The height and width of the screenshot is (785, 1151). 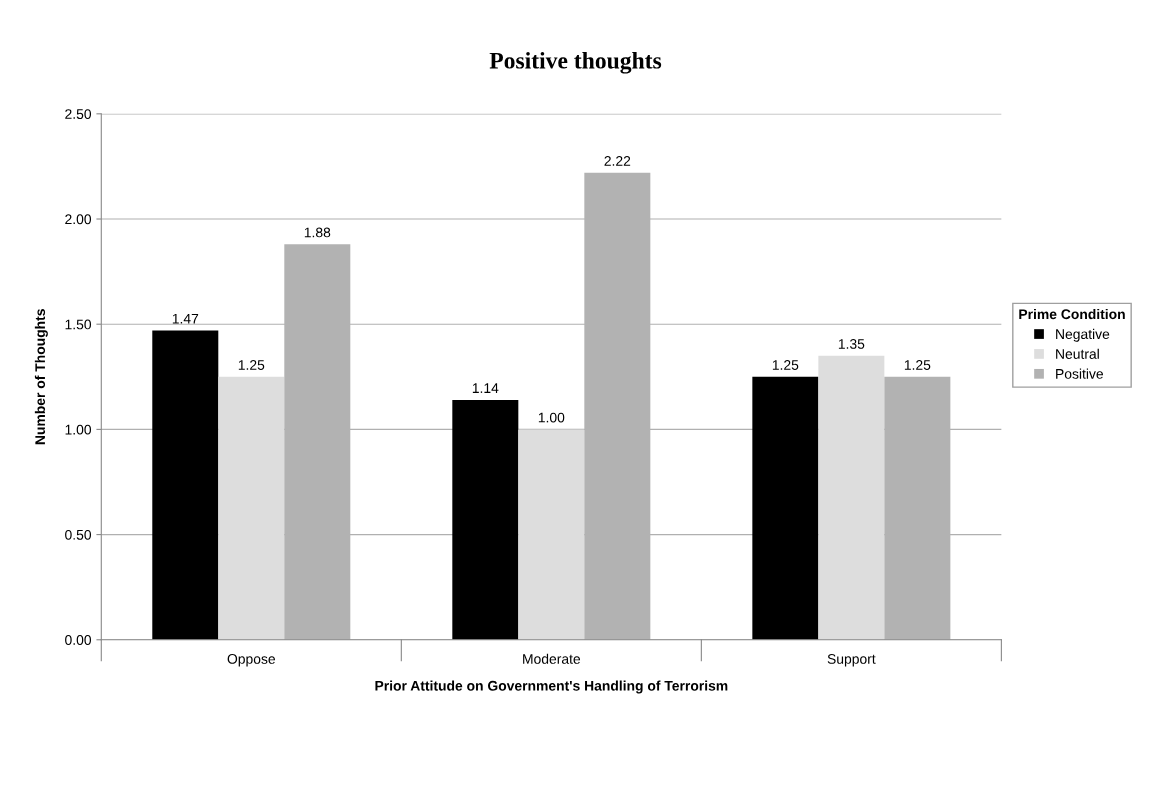 What do you see at coordinates (185, 318) in the screenshot?
I see `data-label: 1.47` at bounding box center [185, 318].